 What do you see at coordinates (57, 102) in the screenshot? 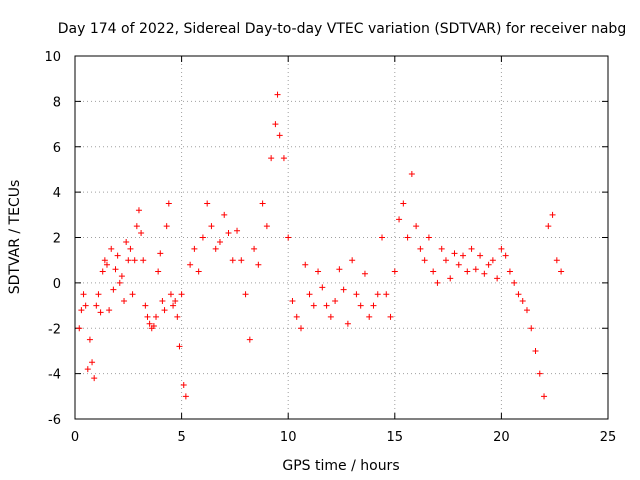
I see `y-tick-label: 8` at bounding box center [57, 102].